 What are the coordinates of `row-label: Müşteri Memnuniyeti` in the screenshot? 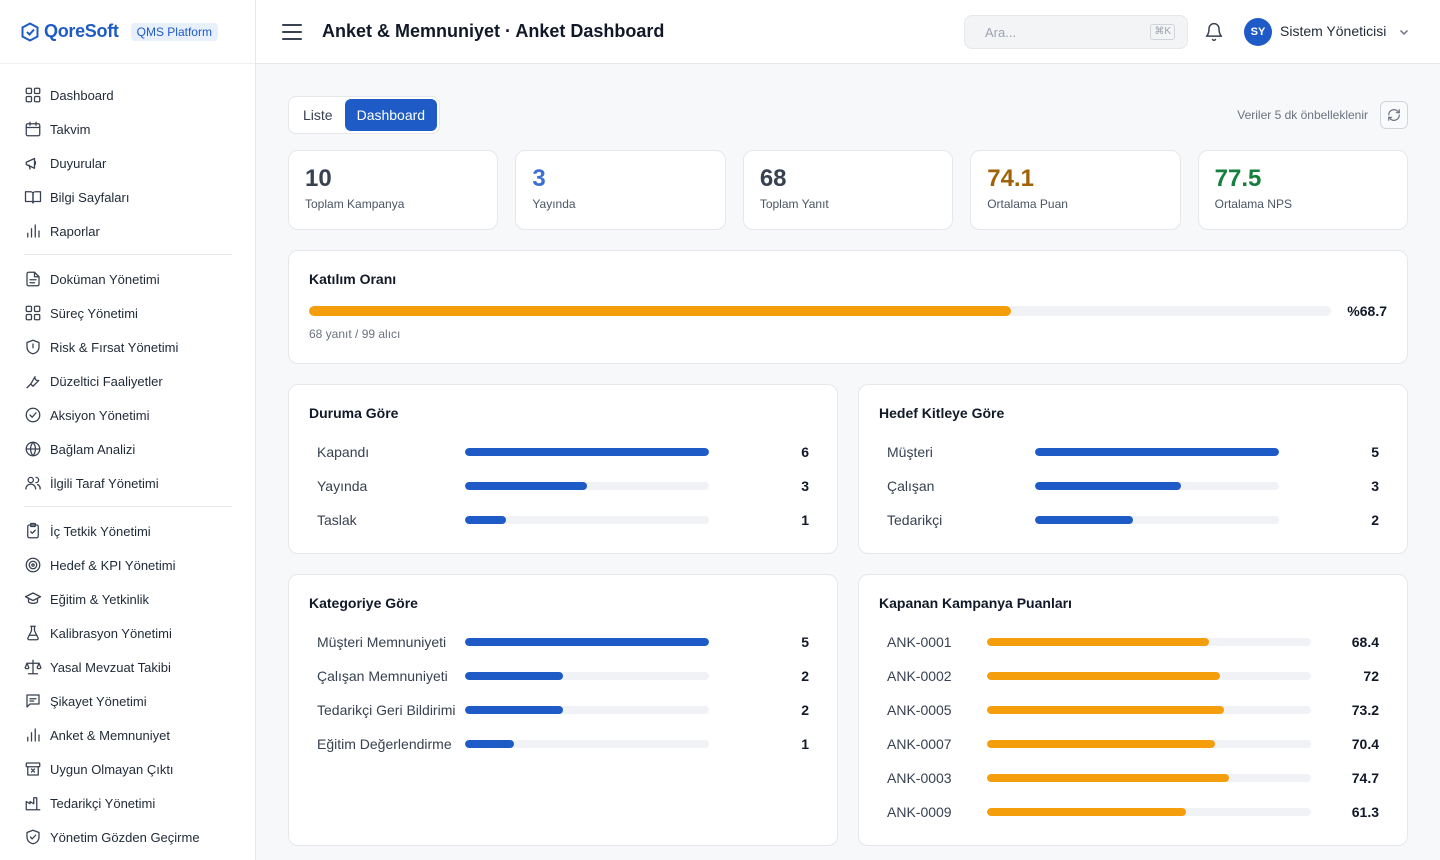 It's located at (382, 642).